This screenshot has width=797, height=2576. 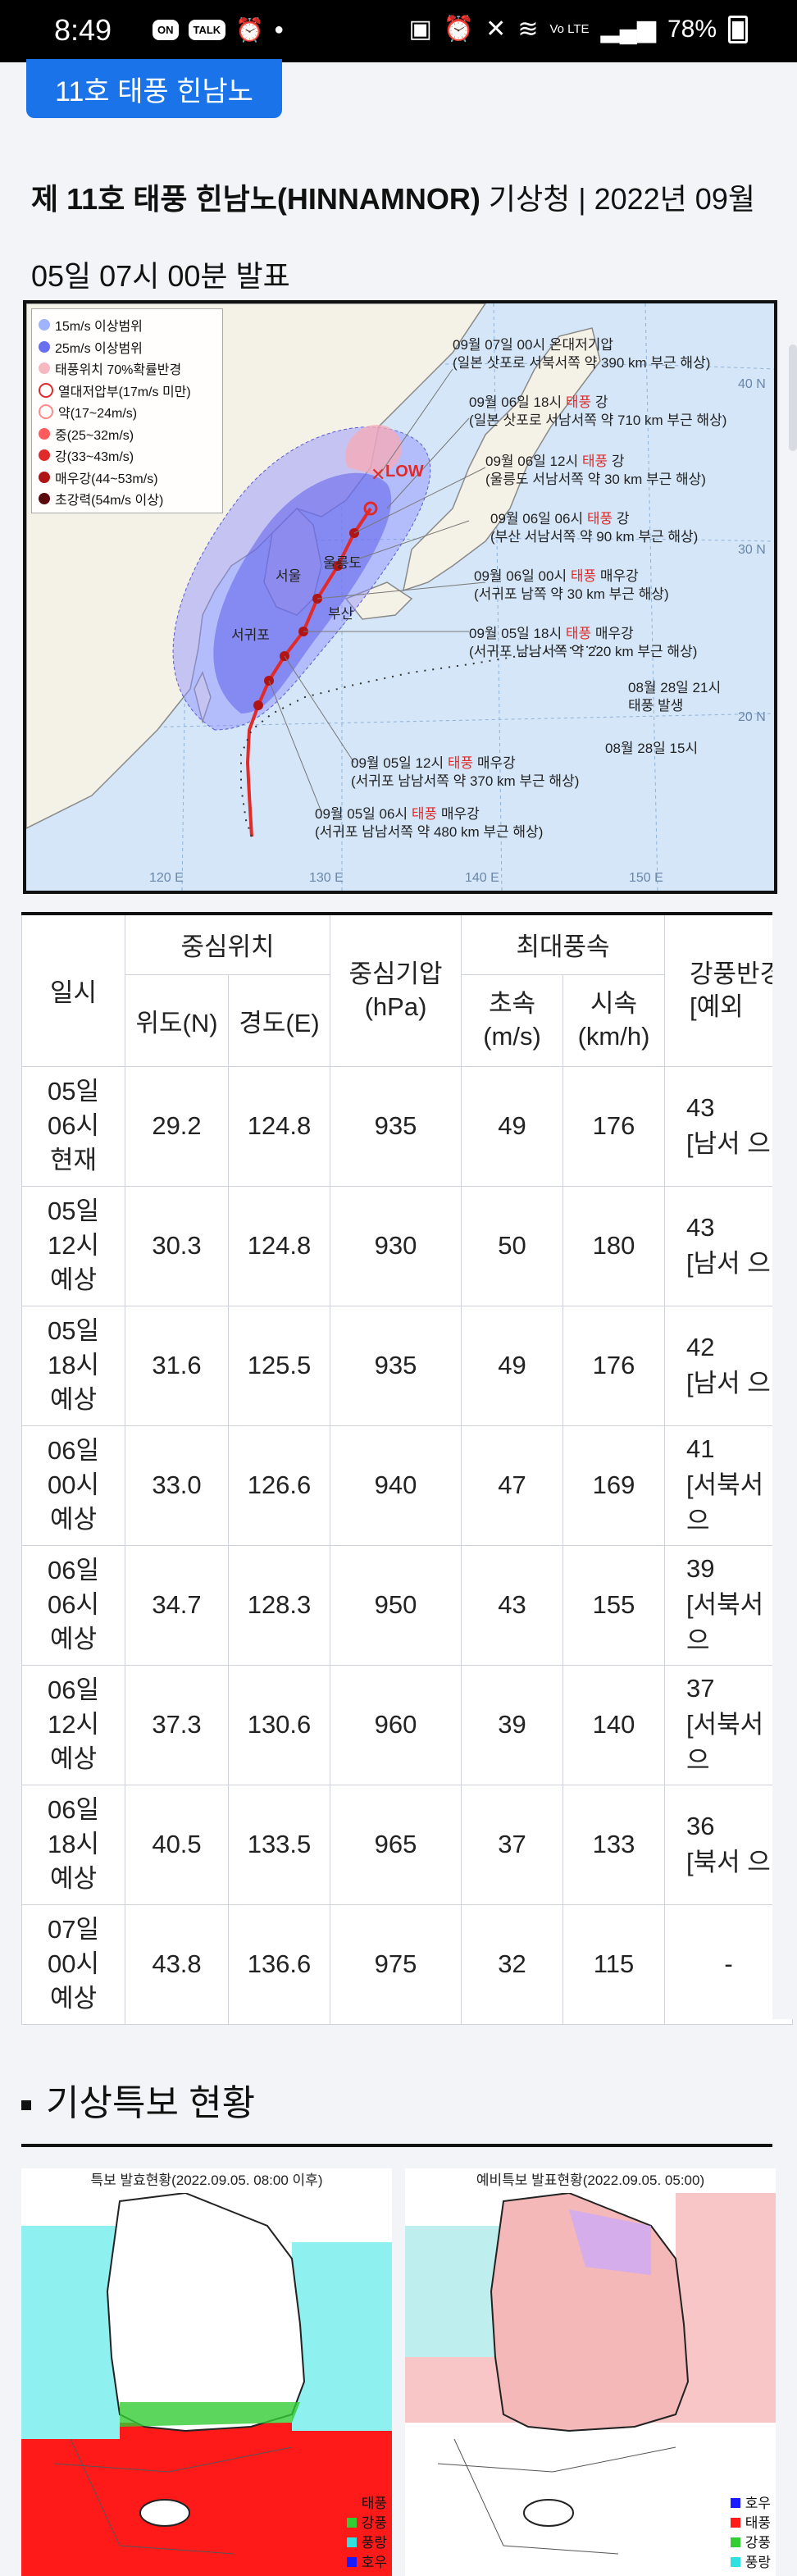 What do you see at coordinates (482, 878) in the screenshot?
I see `lon-label: 140 E` at bounding box center [482, 878].